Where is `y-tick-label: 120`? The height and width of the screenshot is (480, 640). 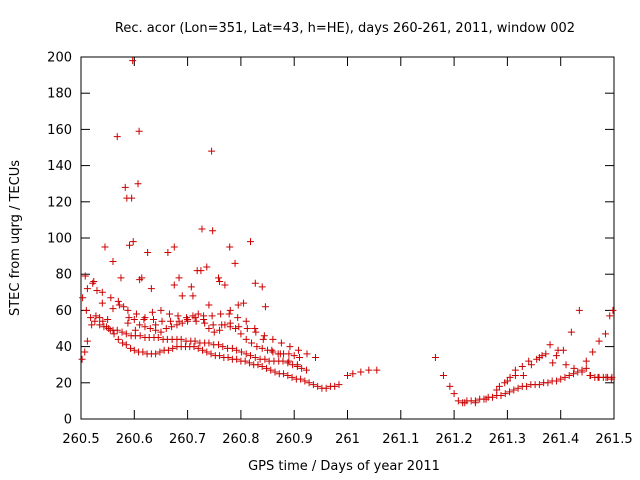 y-tick-label: 120 is located at coordinates (59, 202).